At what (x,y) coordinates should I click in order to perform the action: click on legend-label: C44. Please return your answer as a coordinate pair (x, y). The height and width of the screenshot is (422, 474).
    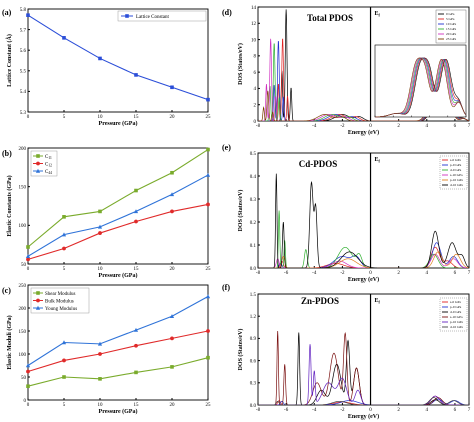
    Looking at the image, I should click on (48, 172).